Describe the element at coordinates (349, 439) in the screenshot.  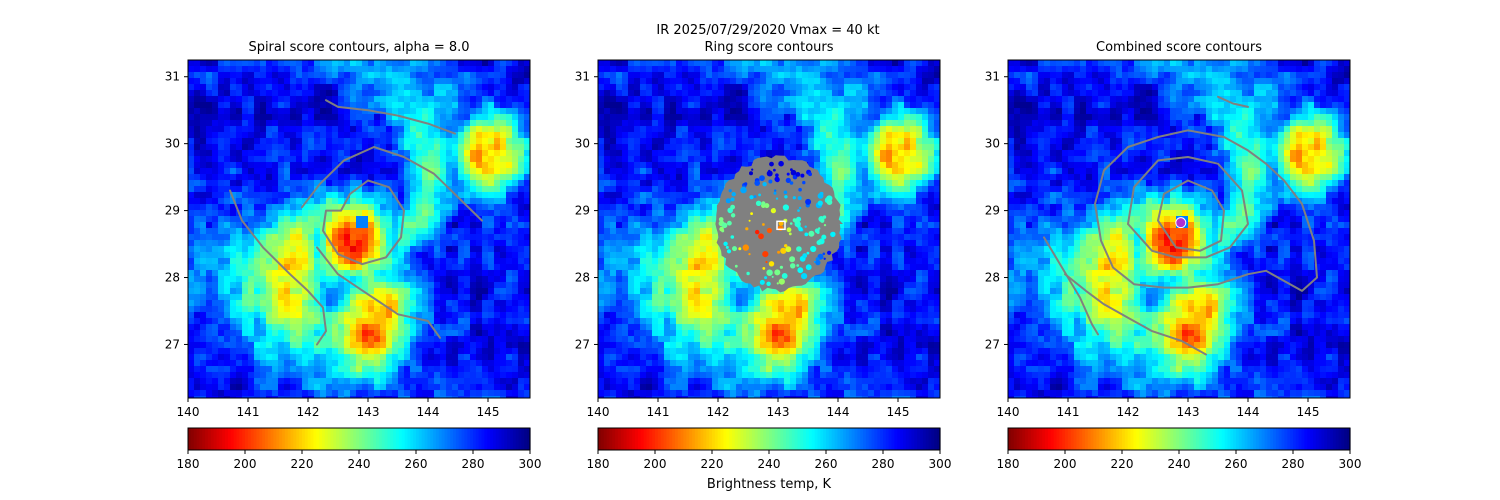
I see `colorbar-swatch` at that location.